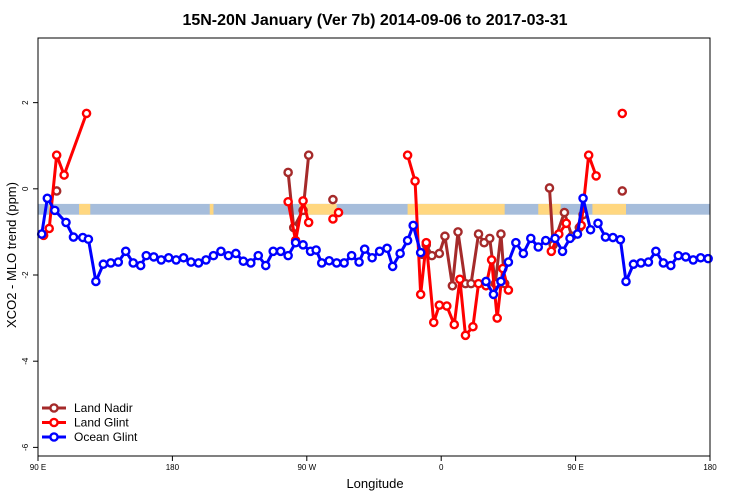 The height and width of the screenshot is (500, 750). I want to click on y-tick-label: -2, so click(25, 275).